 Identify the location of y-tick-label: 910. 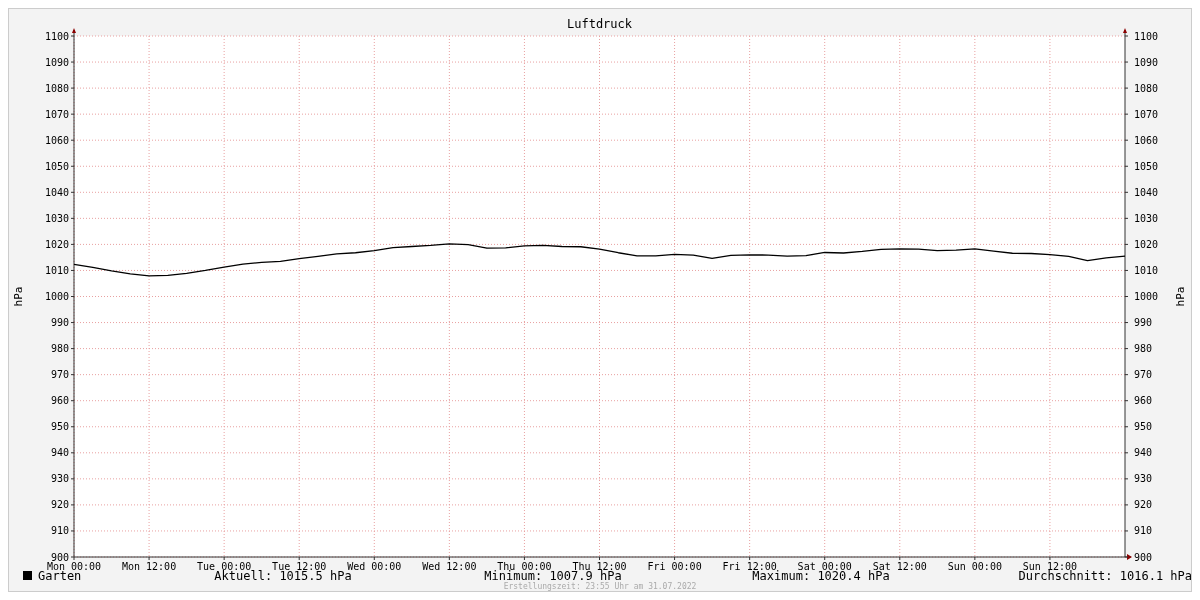
(59, 531).